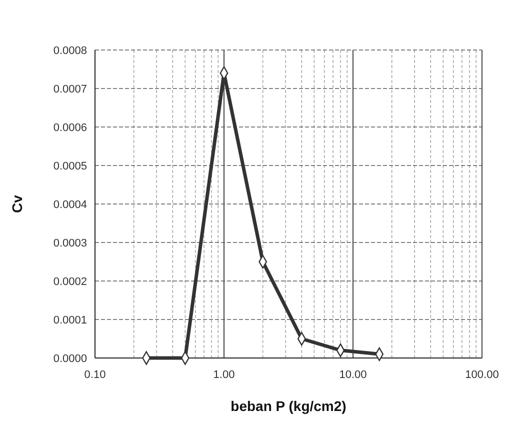 This screenshot has height=433, width=512. What do you see at coordinates (70, 359) in the screenshot?
I see `y-tick-label: 0.0000` at bounding box center [70, 359].